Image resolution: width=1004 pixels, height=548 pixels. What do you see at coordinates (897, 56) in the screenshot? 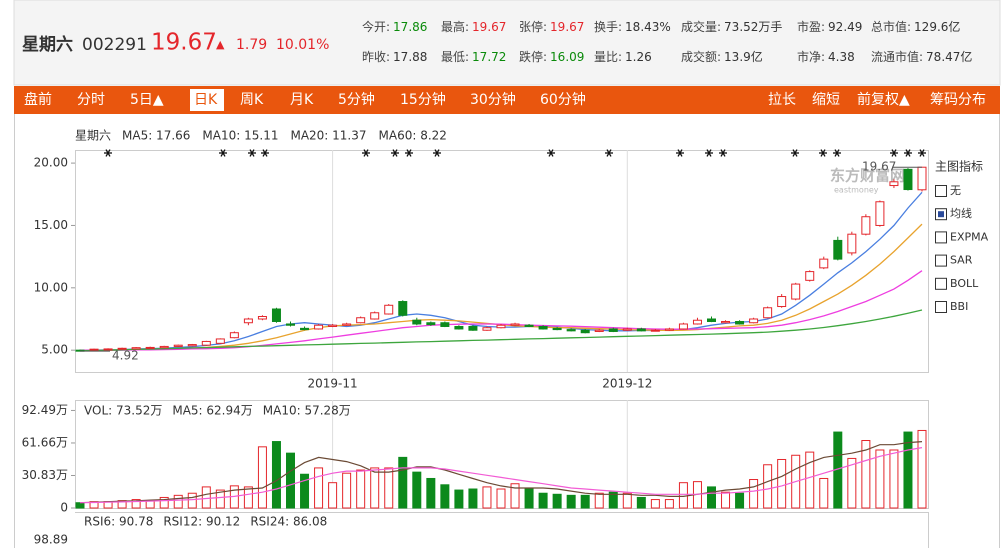
I see `stat-label: 流通市值:` at bounding box center [897, 56].